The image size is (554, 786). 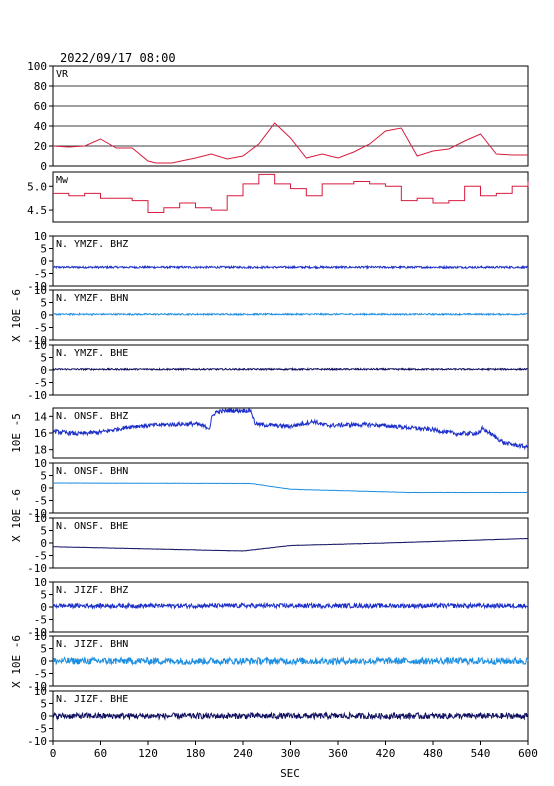 What do you see at coordinates (118, 58) in the screenshot?
I see `figure-title: 2022/09/17 08:00` at bounding box center [118, 58].